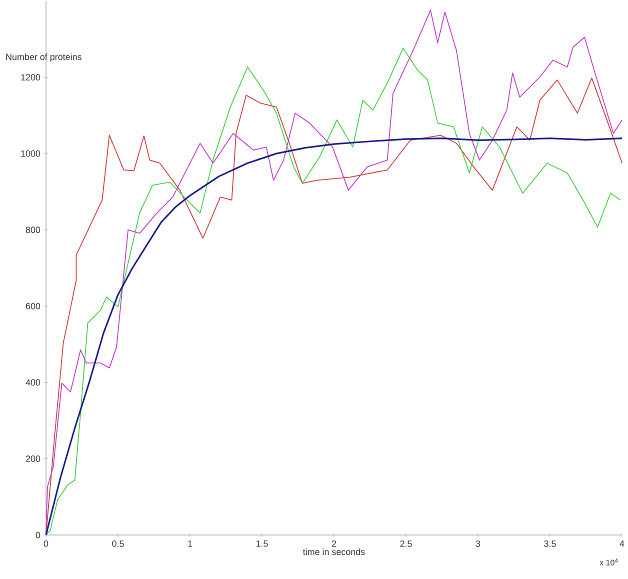 The width and height of the screenshot is (628, 579). What do you see at coordinates (33, 382) in the screenshot?
I see `y-tick-label: 400` at bounding box center [33, 382].